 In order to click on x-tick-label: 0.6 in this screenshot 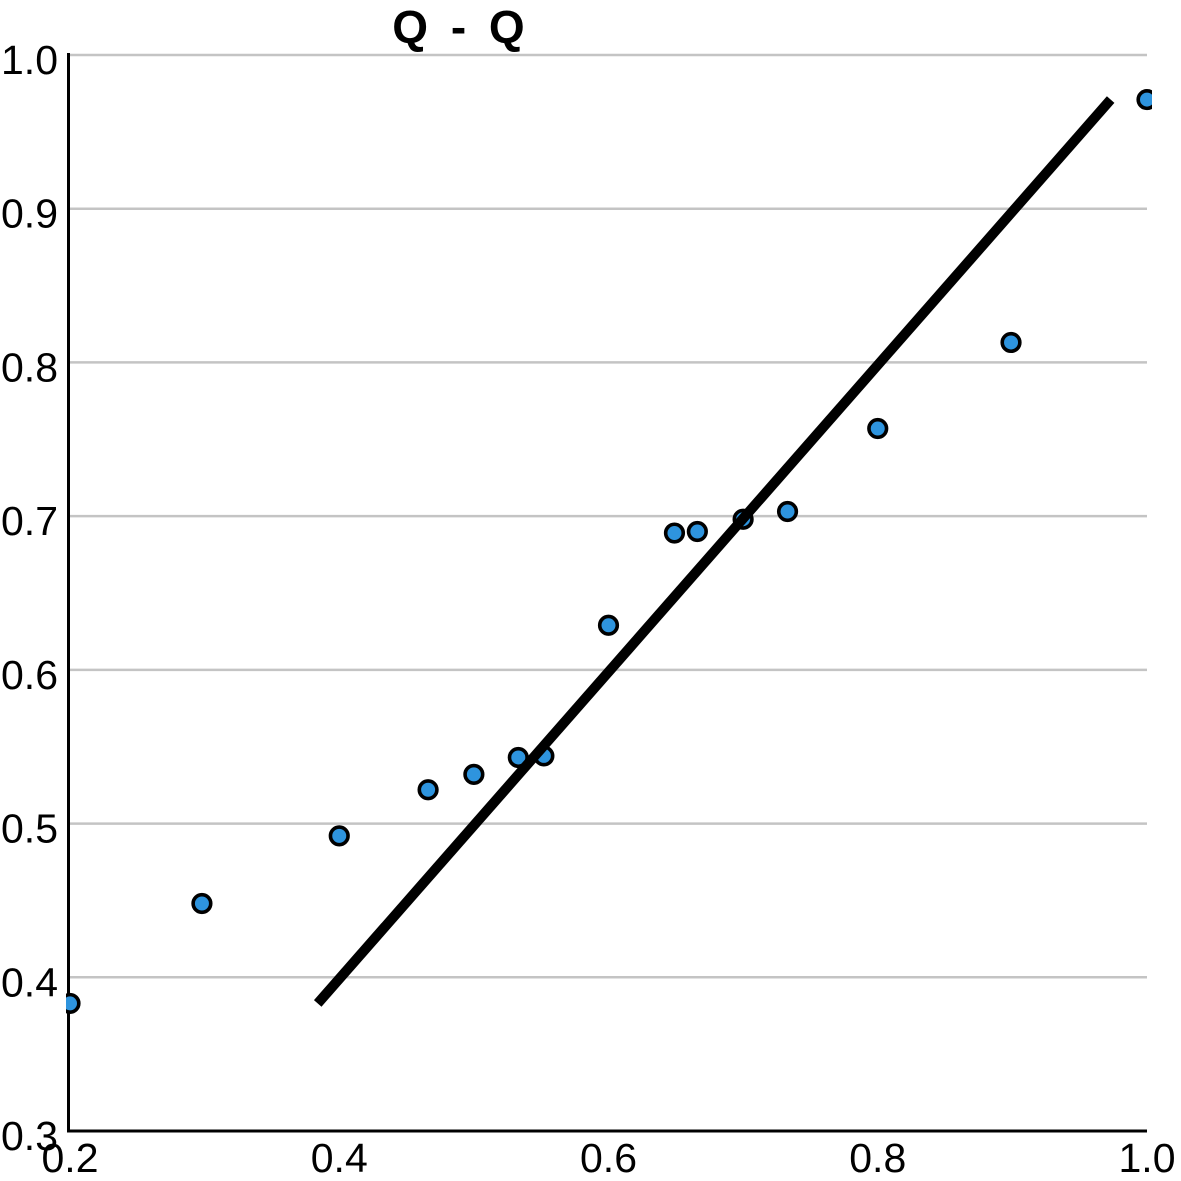, I will do `click(608, 1158)`.